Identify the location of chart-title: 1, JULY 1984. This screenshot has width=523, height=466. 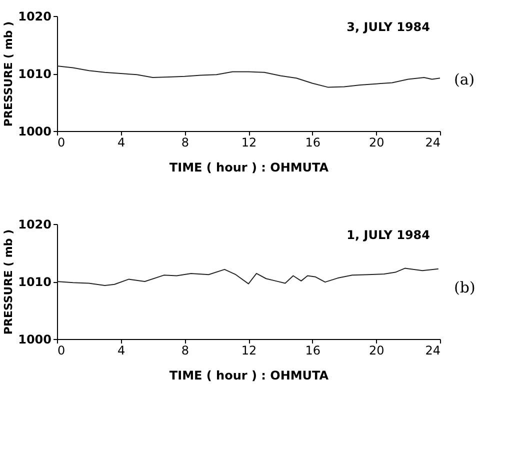
(388, 235).